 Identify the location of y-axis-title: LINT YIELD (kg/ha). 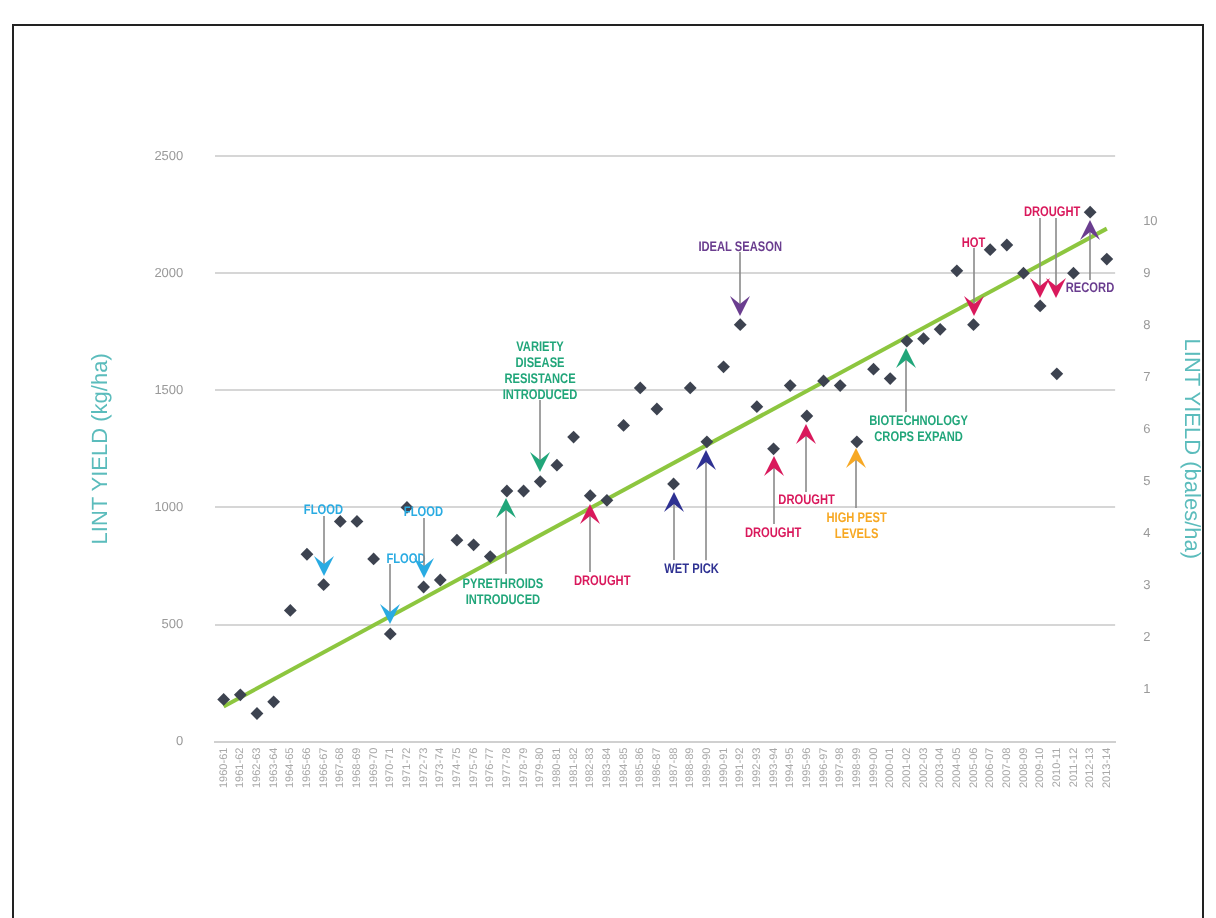
(101, 449).